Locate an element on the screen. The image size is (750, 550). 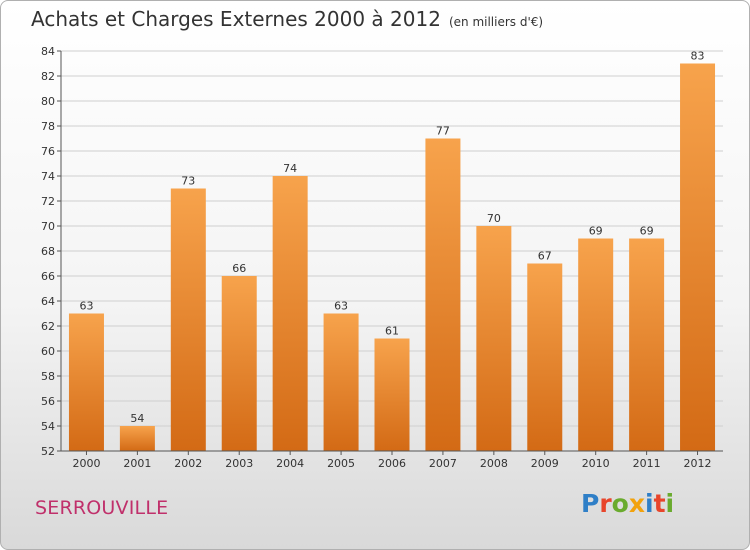
data-label: 73 is located at coordinates (188, 181).